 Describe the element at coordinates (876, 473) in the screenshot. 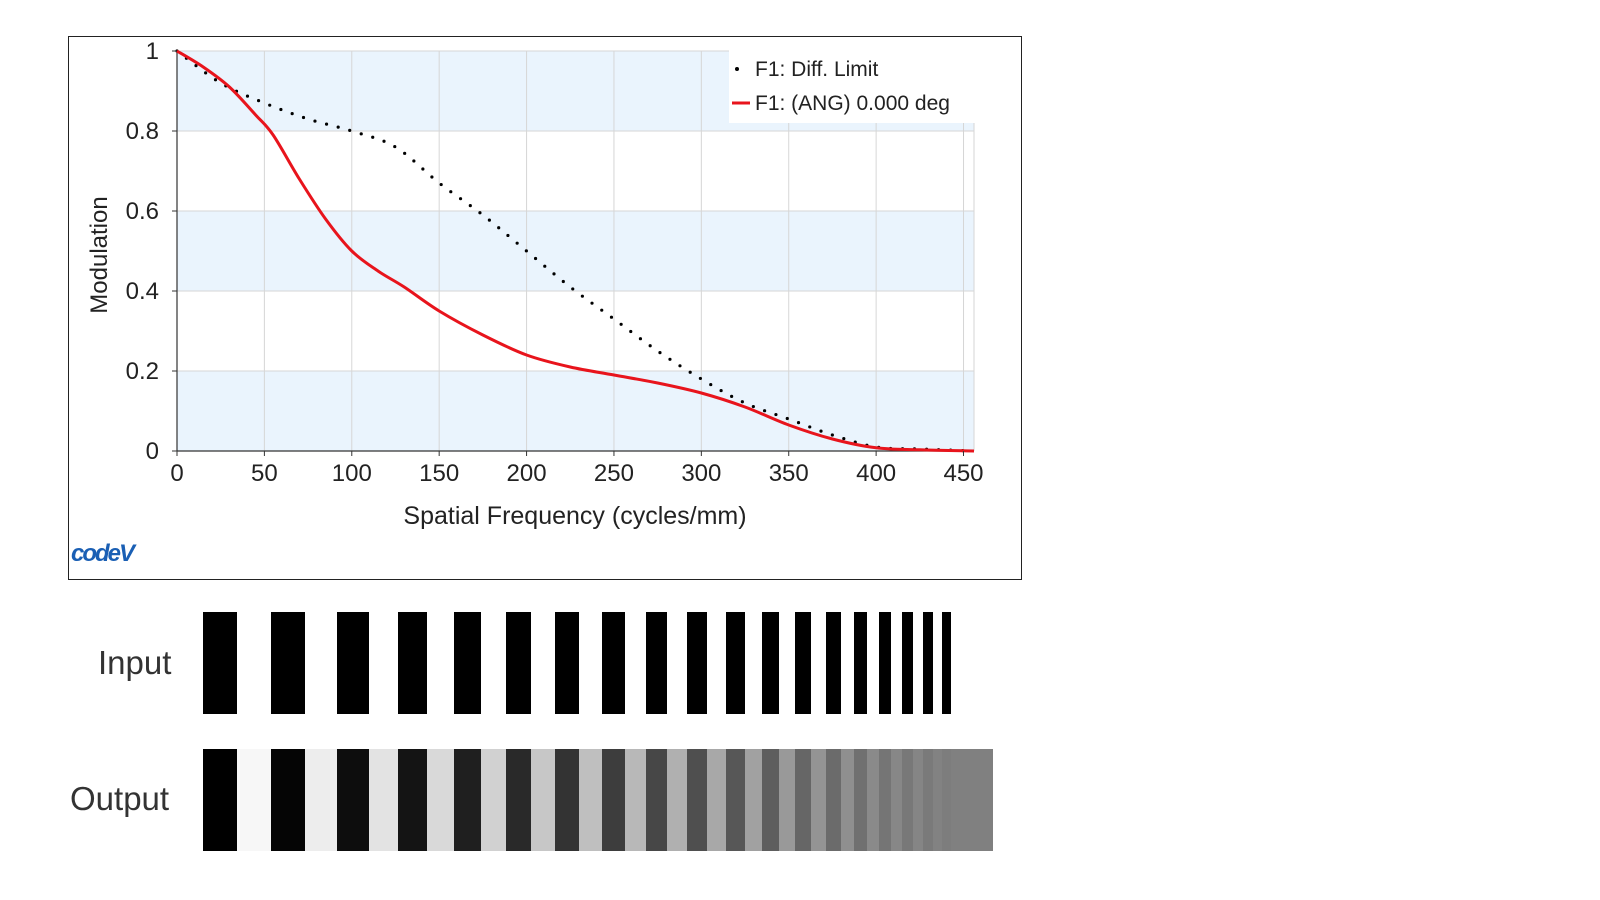

I see `x-tick-label: 400` at that location.